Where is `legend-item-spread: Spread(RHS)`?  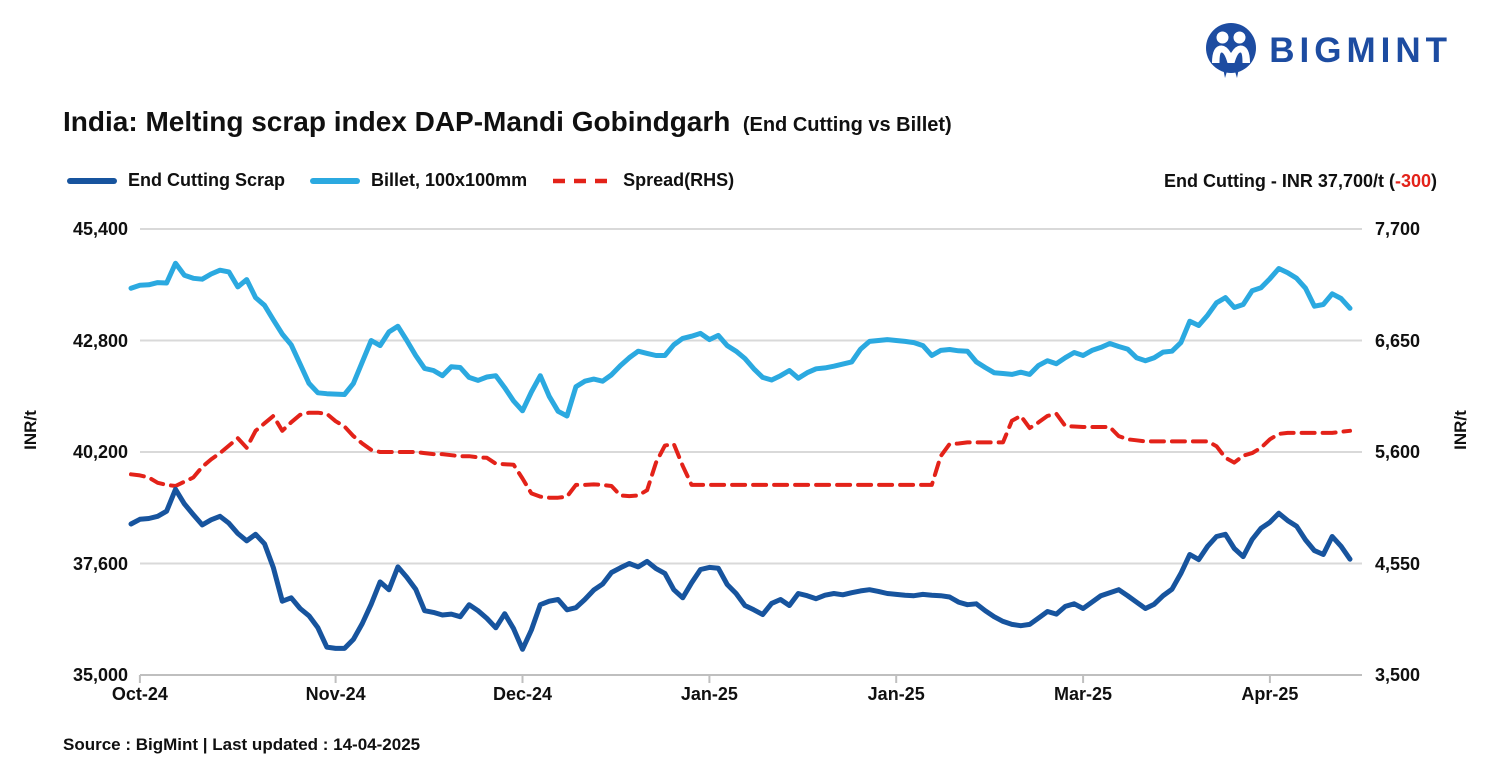
legend-item-spread: Spread(RHS) is located at coordinates (642, 180).